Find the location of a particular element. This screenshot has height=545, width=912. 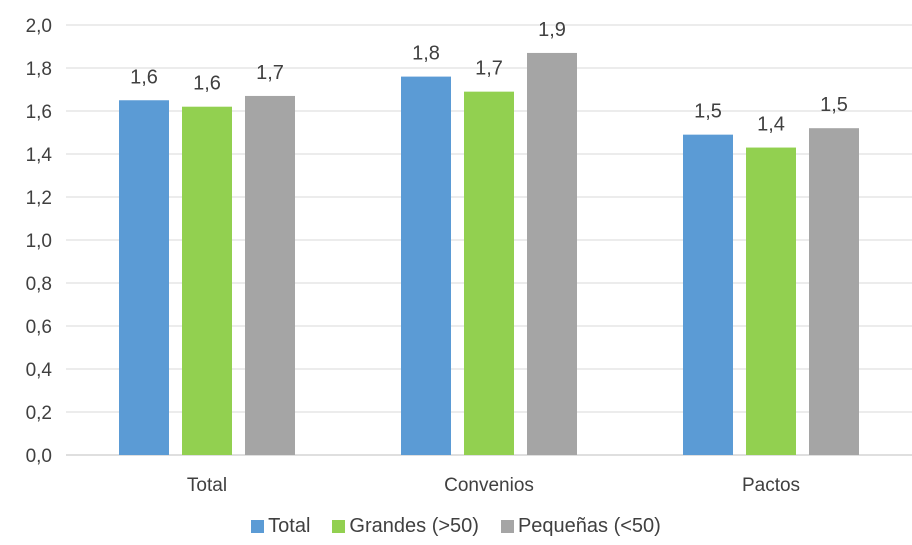

legend-label-pequenas: Pequeñas (<50) is located at coordinates (589, 526).